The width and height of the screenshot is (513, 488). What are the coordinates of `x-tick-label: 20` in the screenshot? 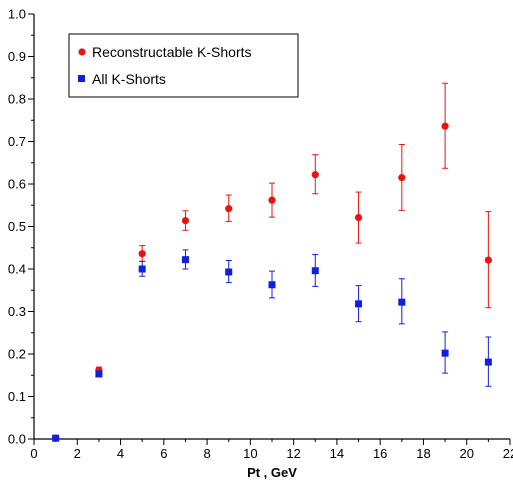 It's located at (466, 453).